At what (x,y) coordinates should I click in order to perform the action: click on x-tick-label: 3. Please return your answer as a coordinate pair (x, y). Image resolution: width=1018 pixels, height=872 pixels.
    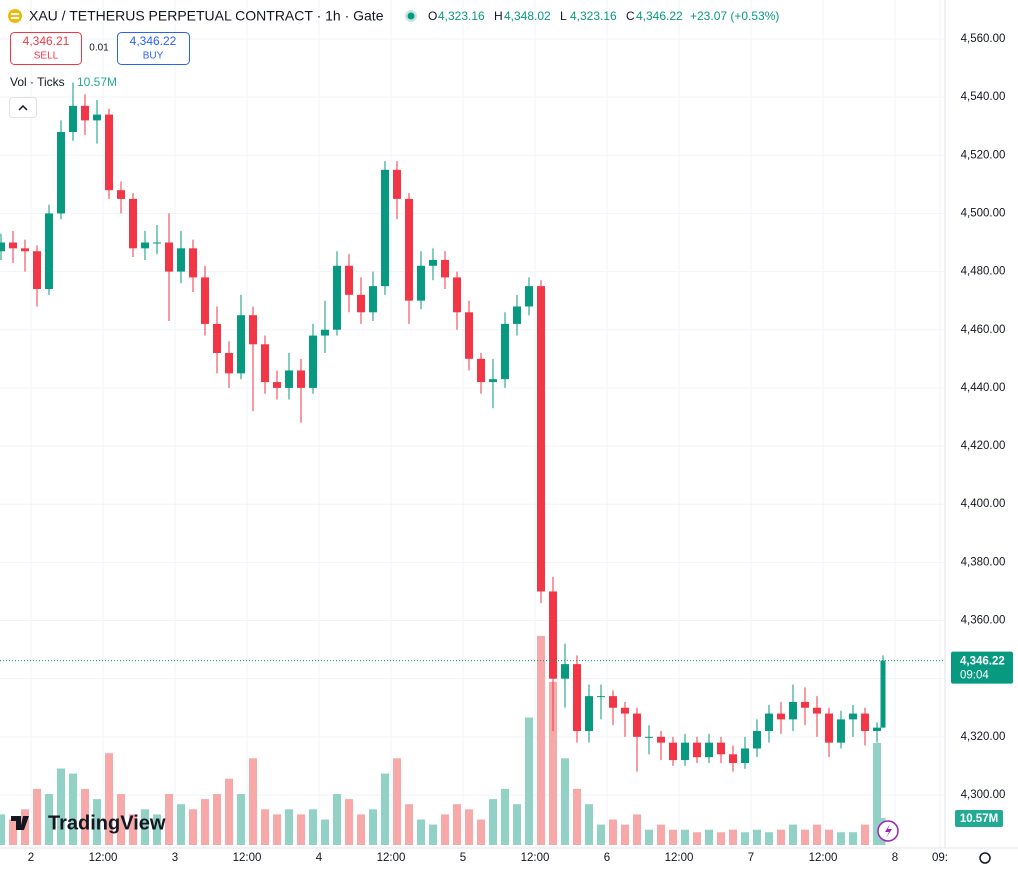
    Looking at the image, I should click on (175, 858).